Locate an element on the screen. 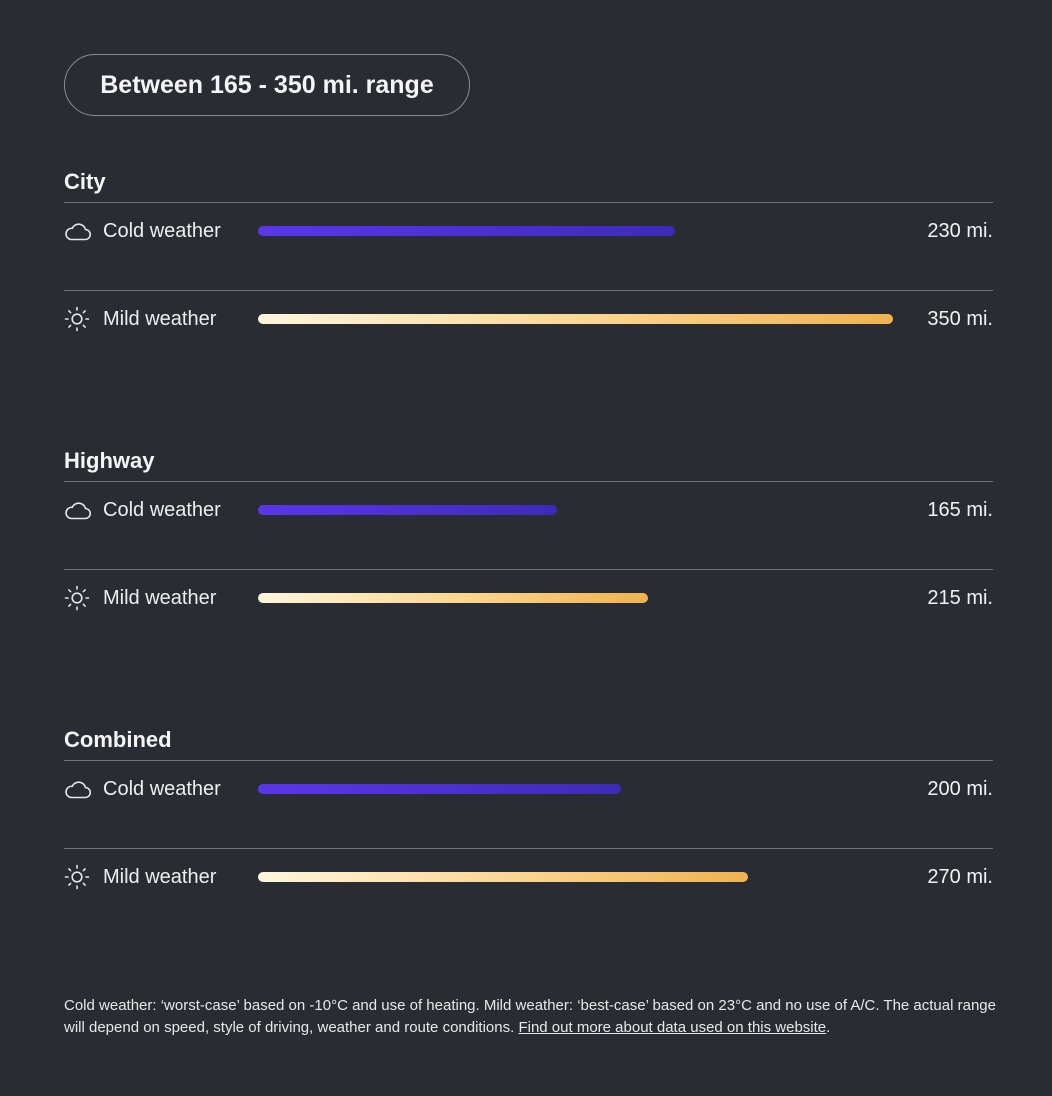  row-value: 165 mi. is located at coordinates (960, 510).